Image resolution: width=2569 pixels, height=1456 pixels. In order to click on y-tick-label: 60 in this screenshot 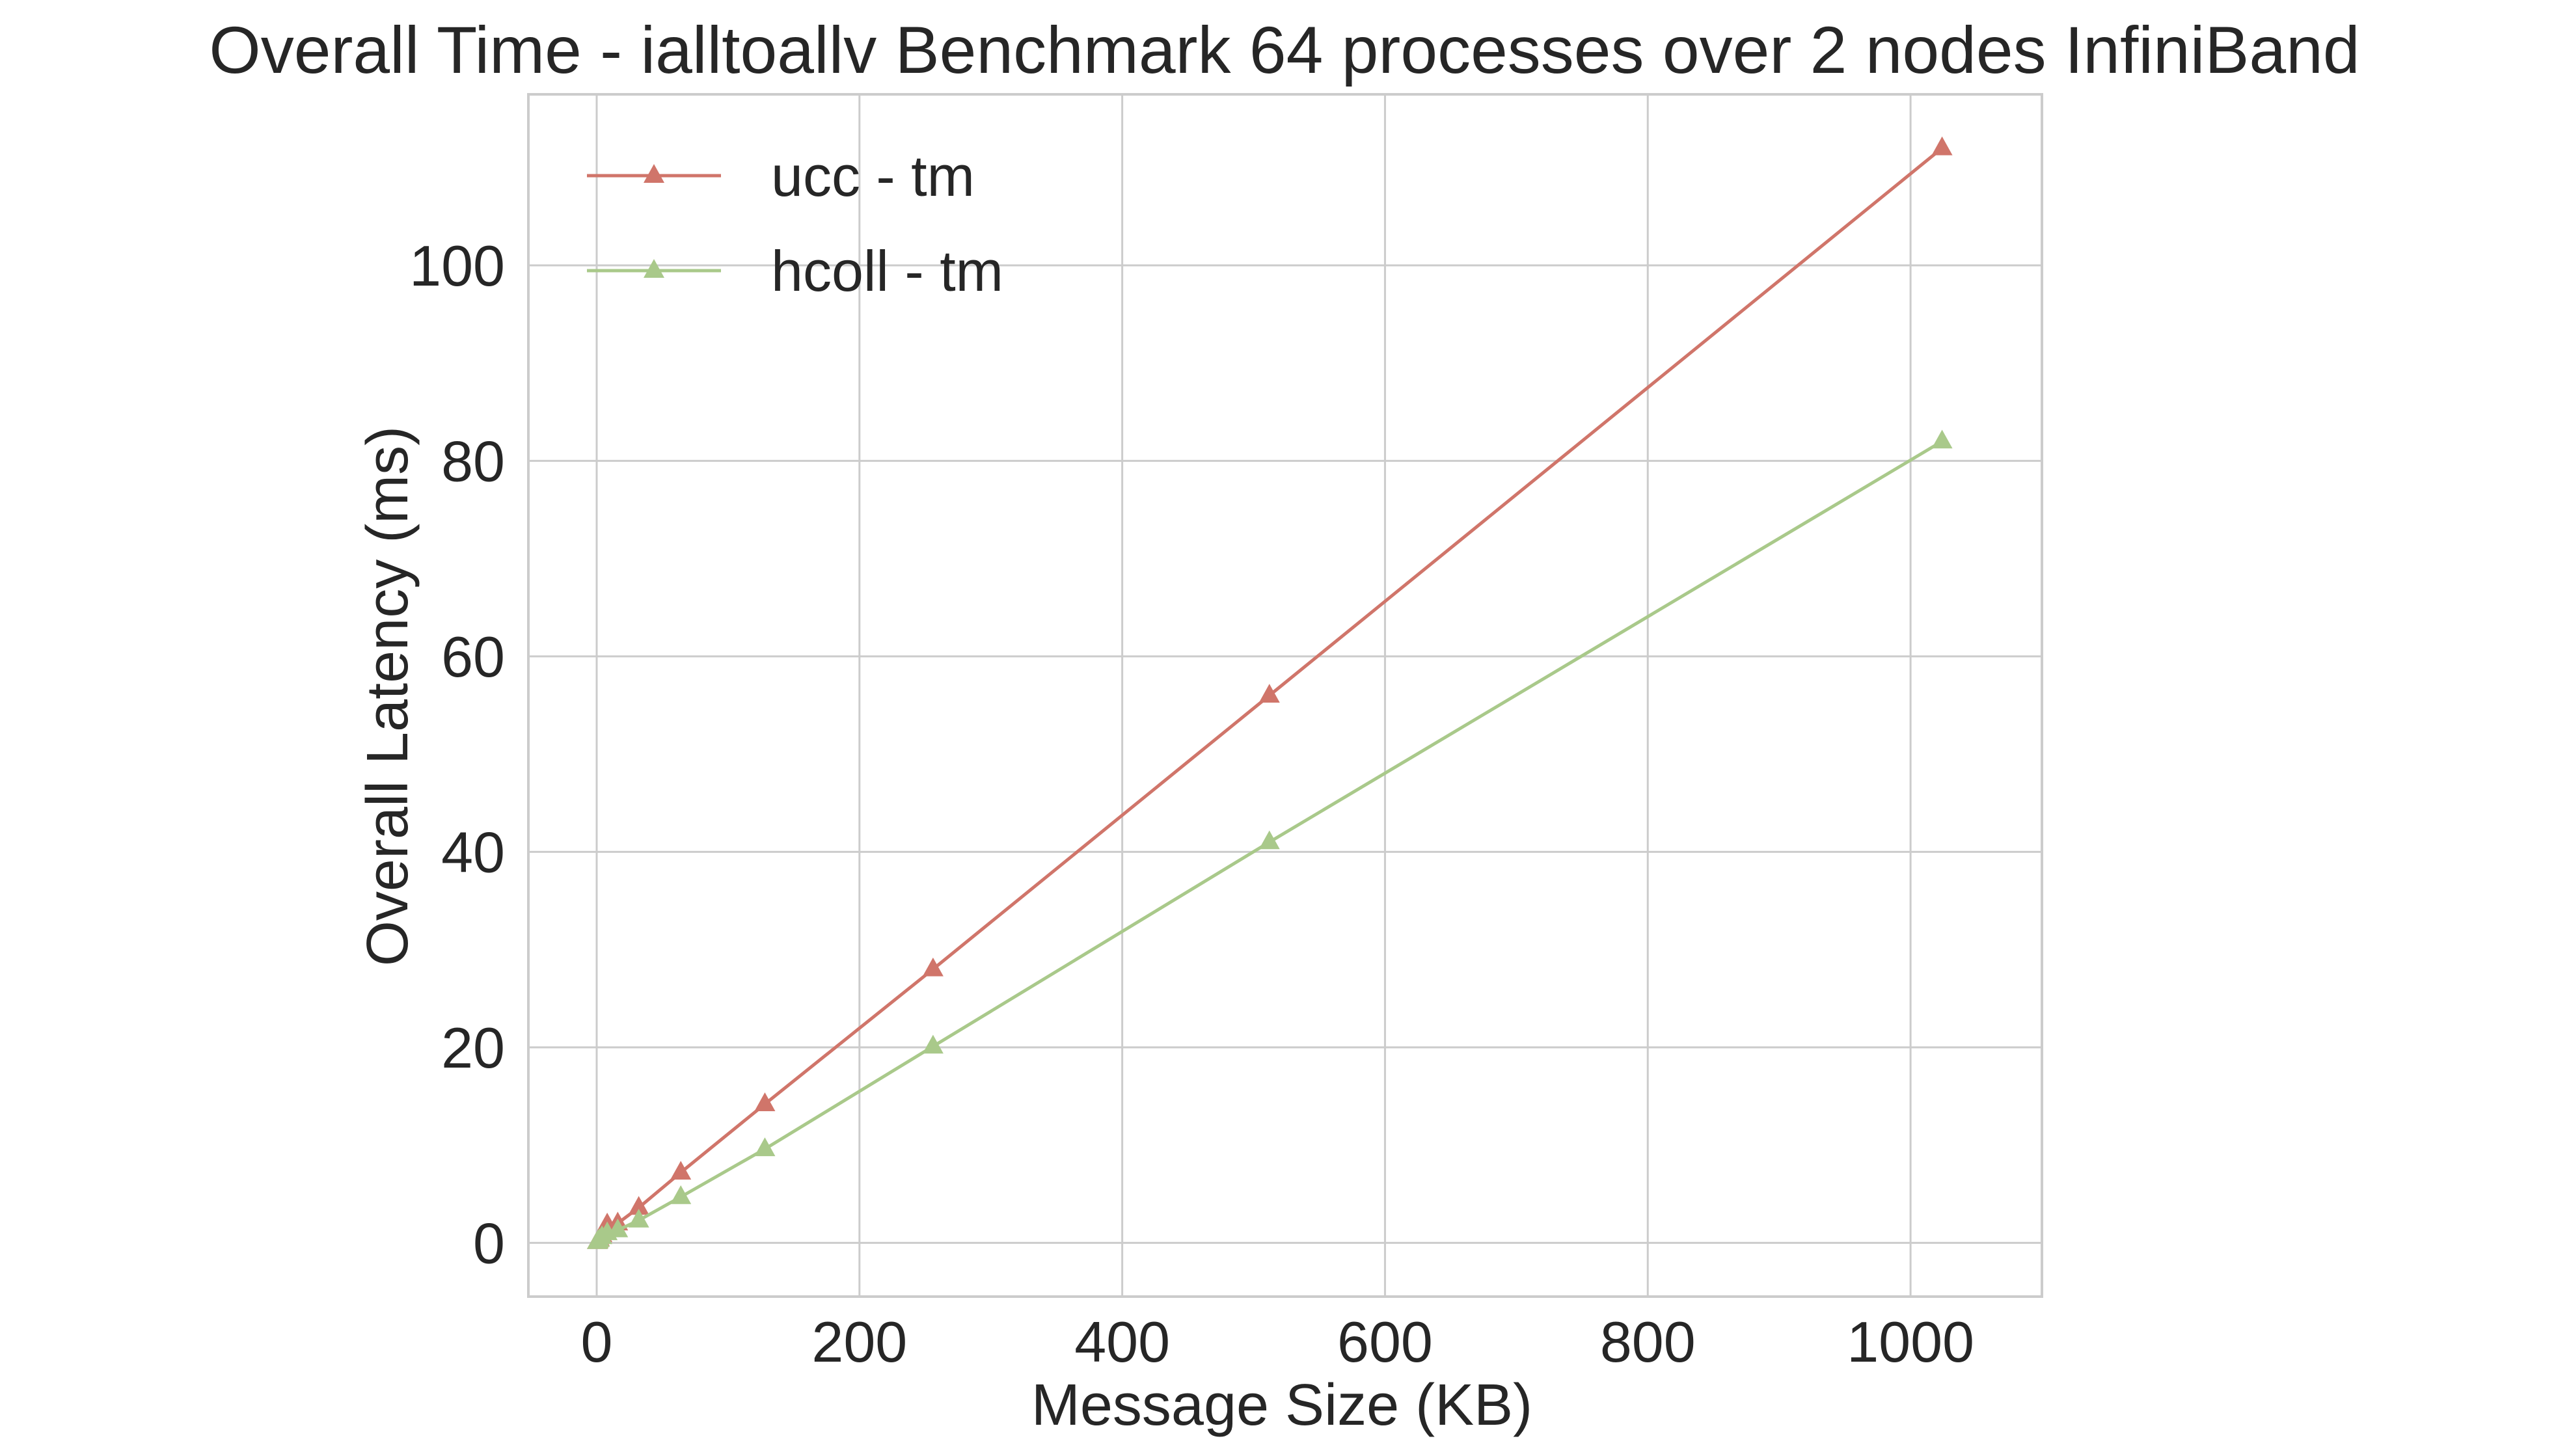, I will do `click(473, 657)`.